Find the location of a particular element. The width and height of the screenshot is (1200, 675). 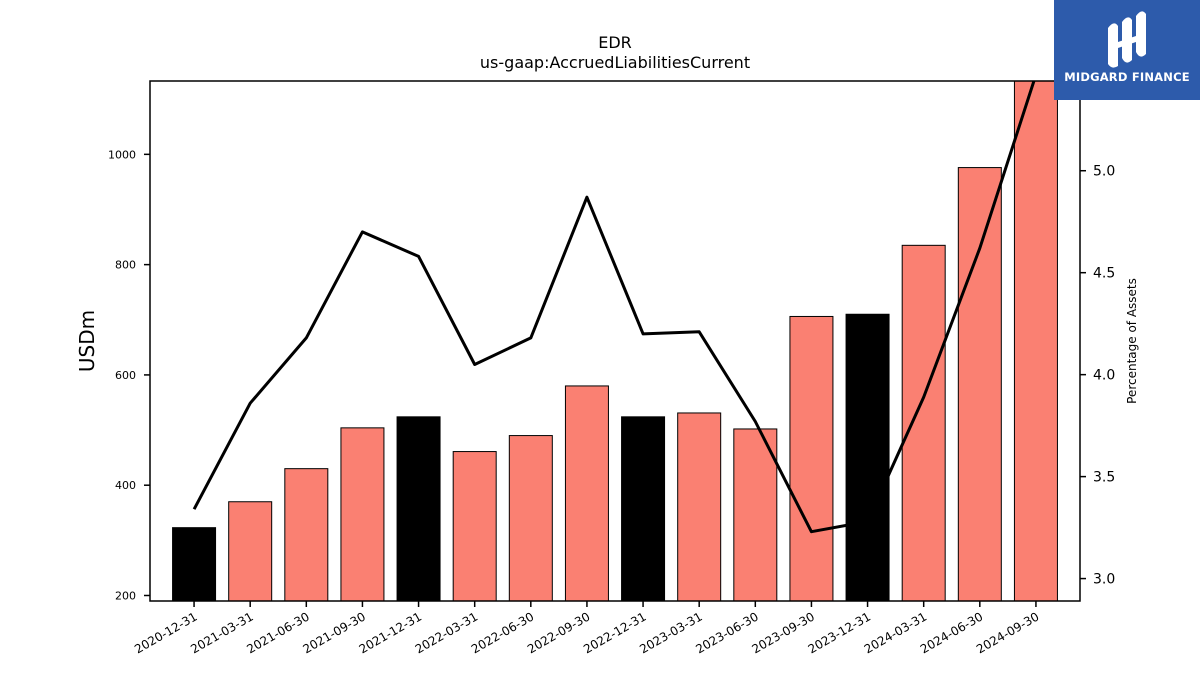

x-tick-label: 2021-06-30 is located at coordinates (277, 632).